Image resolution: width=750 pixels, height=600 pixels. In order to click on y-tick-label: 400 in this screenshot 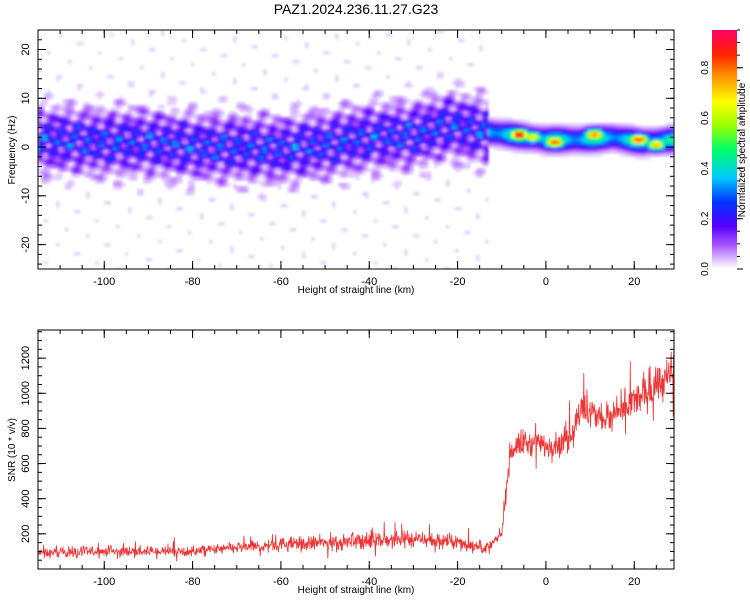, I will do `click(26, 499)`.